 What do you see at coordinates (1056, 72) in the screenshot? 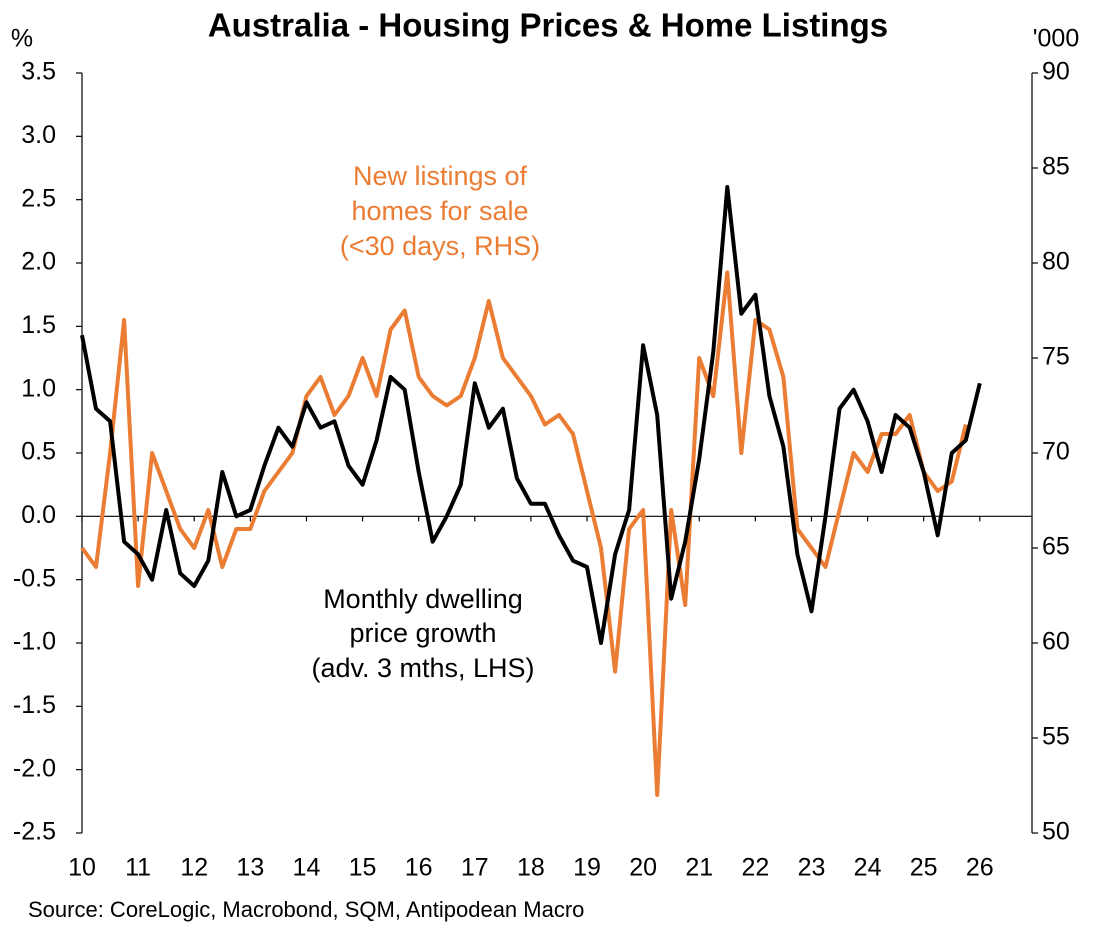
I see `y2-tick-label: 90` at bounding box center [1056, 72].